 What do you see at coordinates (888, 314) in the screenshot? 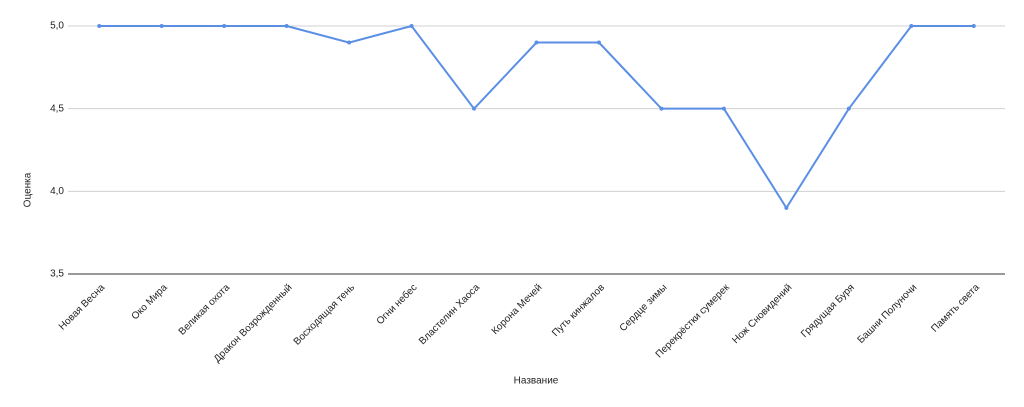
I see `x-tick-label: Башни Полуночи` at bounding box center [888, 314].